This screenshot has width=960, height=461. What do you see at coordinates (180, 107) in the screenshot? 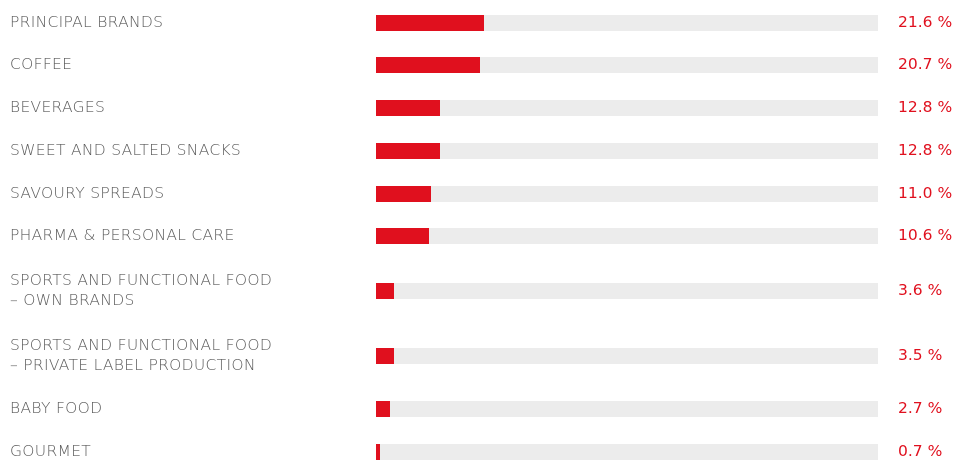
I see `category-label: BEVERAGES` at bounding box center [180, 107].